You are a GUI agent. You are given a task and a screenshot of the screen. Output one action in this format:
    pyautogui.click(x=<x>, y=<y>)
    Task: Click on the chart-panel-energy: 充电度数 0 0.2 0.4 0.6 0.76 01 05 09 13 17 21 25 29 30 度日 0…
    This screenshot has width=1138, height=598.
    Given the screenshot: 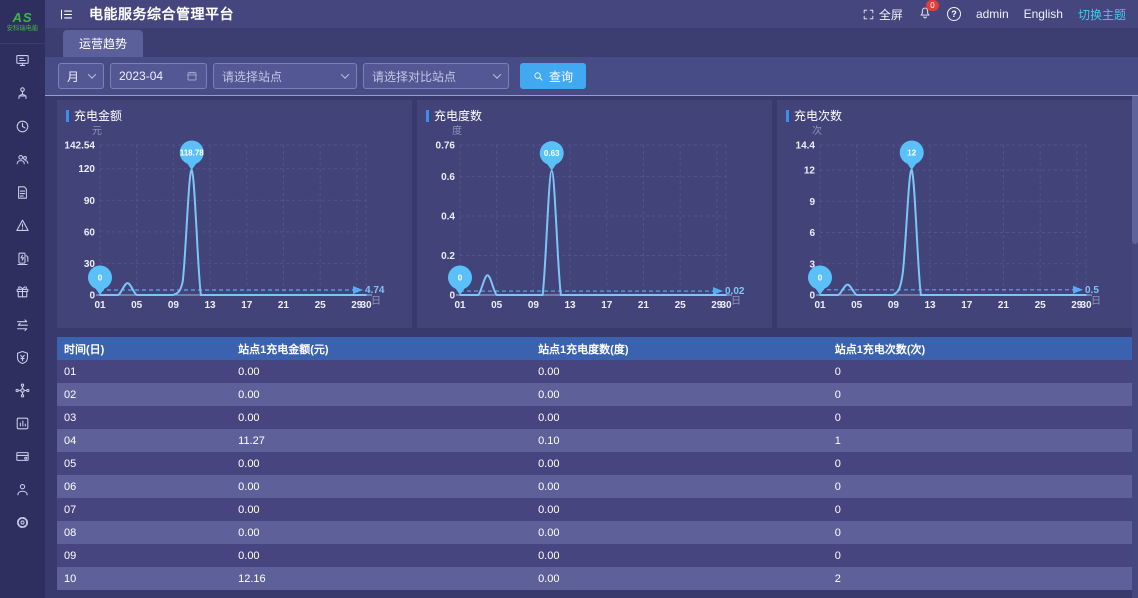 What is the action you would take?
    pyautogui.click(x=594, y=214)
    